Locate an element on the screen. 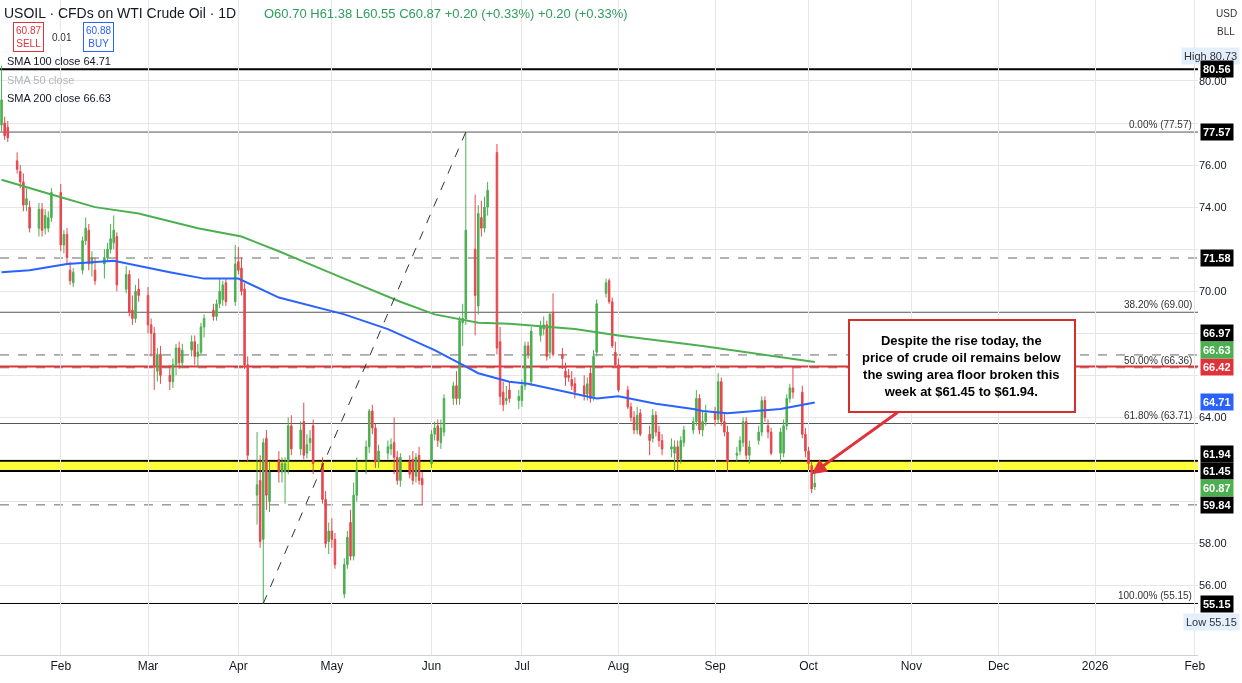  annotation: SMA 100 close 64.71 is located at coordinates (59, 61).